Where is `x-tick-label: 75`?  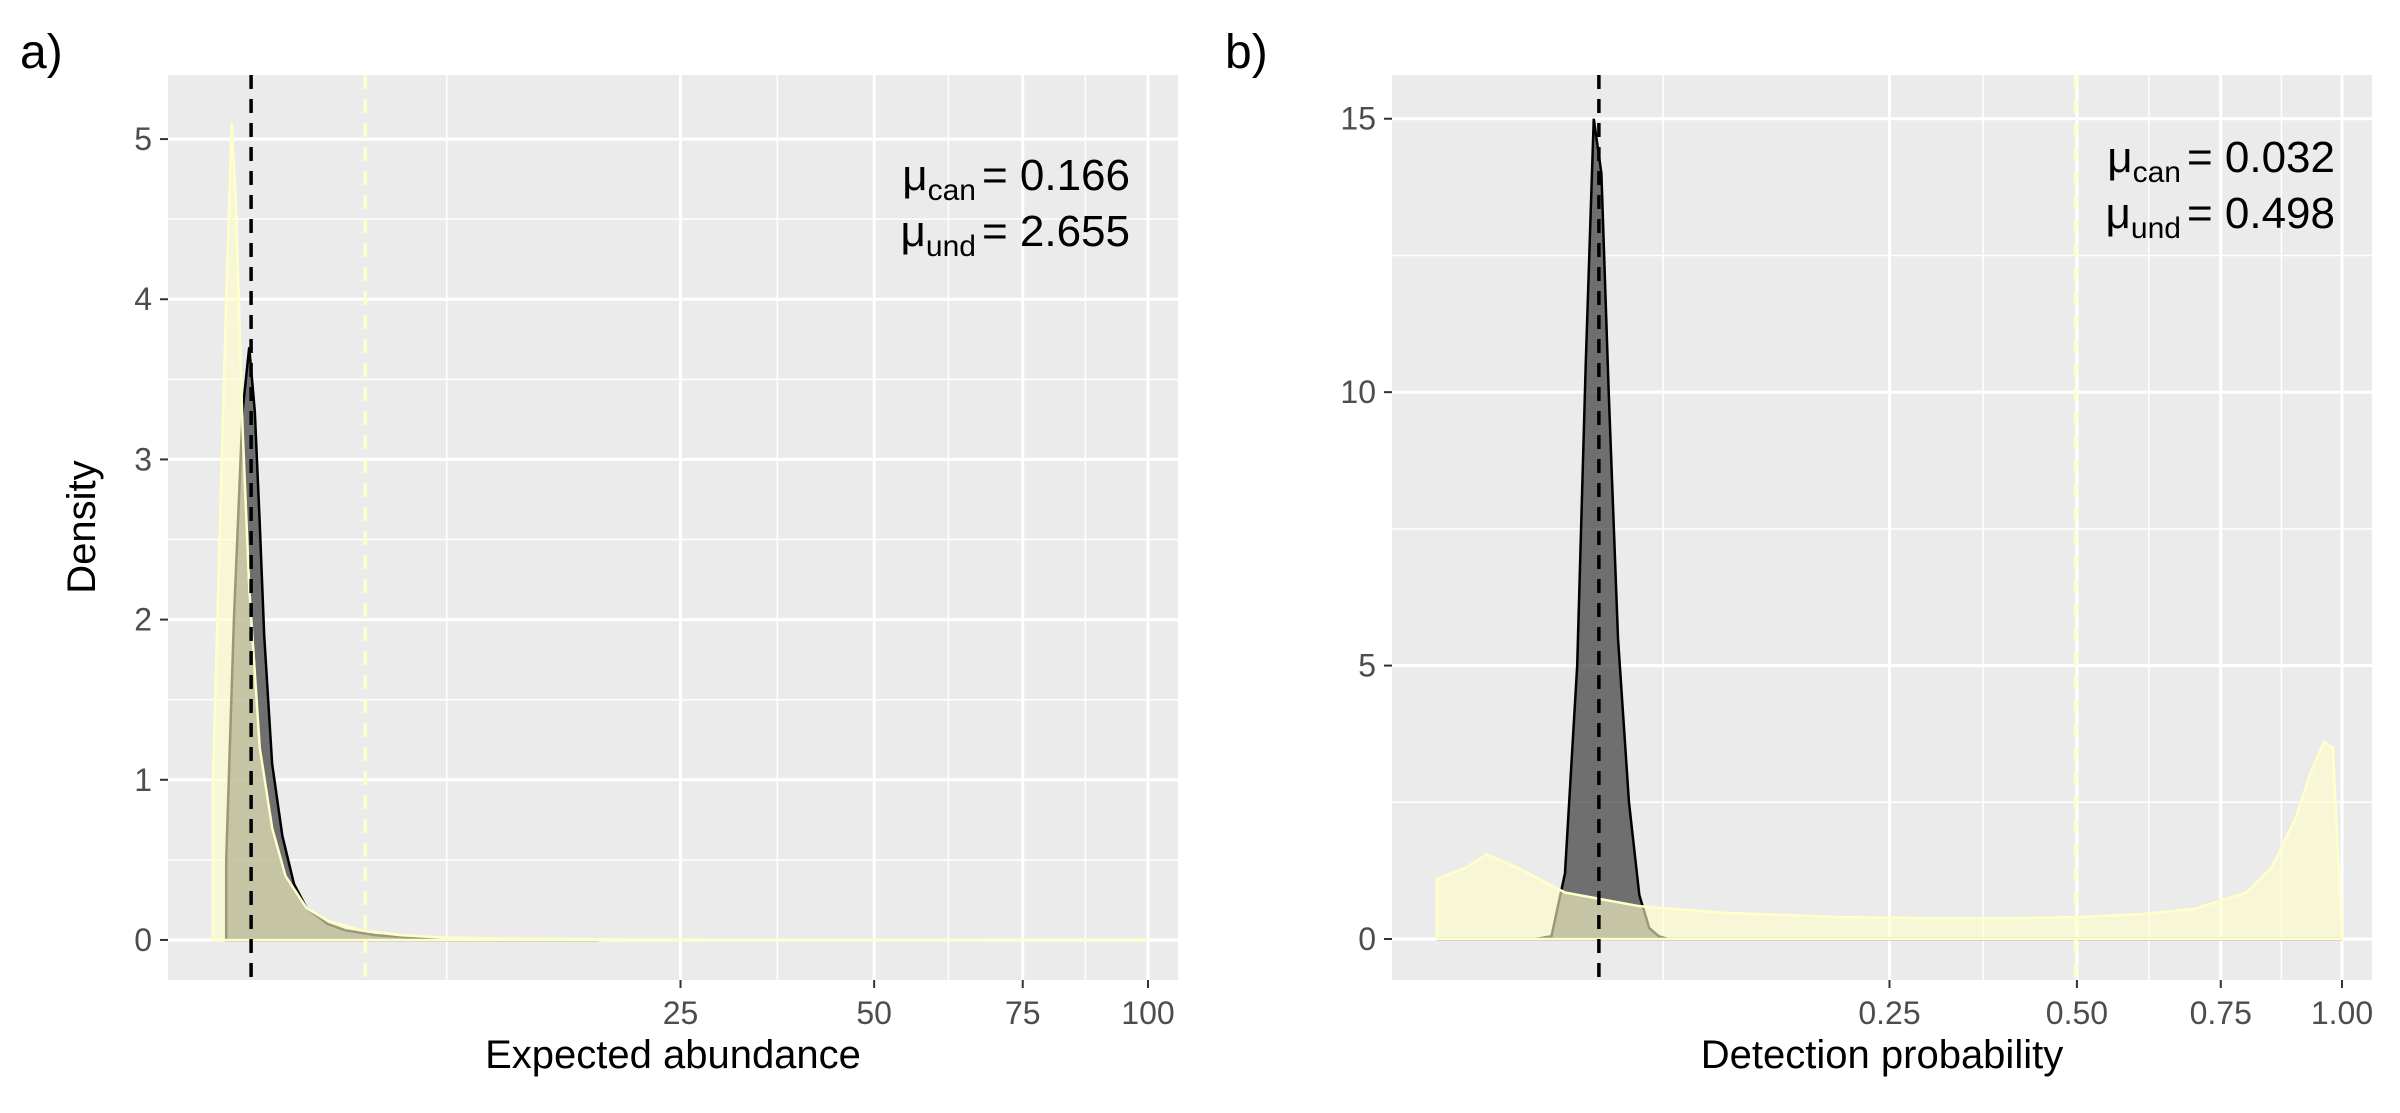
x-tick-label: 75 is located at coordinates (1023, 1013).